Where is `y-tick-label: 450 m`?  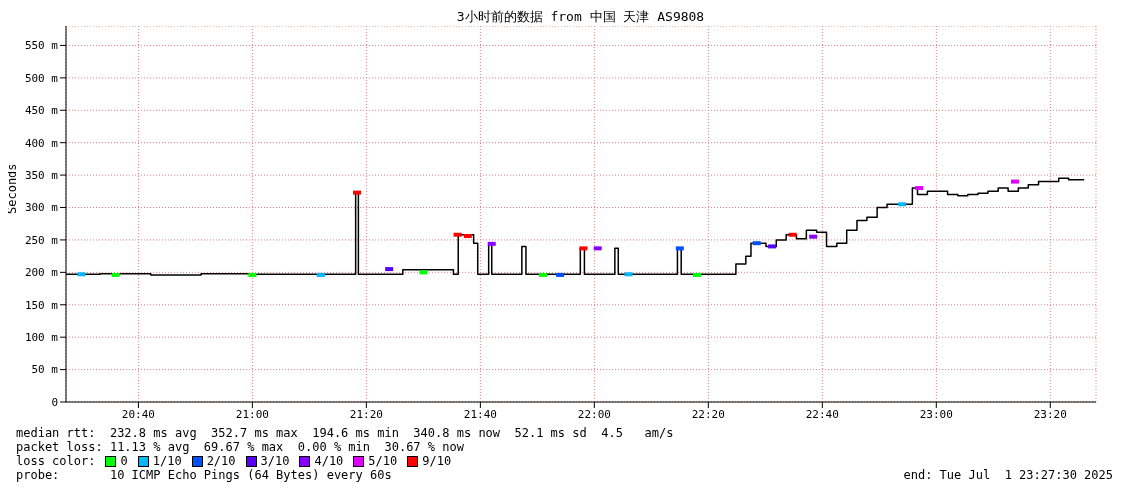 y-tick-label: 450 m is located at coordinates (41, 111).